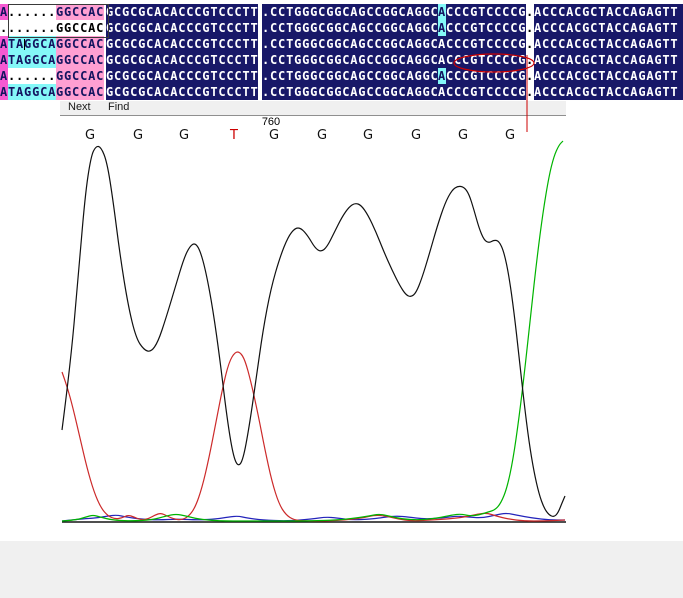 The height and width of the screenshot is (598, 683). Describe the element at coordinates (4, 76) in the screenshot. I see `seq-cell-row5-c0: A` at that location.